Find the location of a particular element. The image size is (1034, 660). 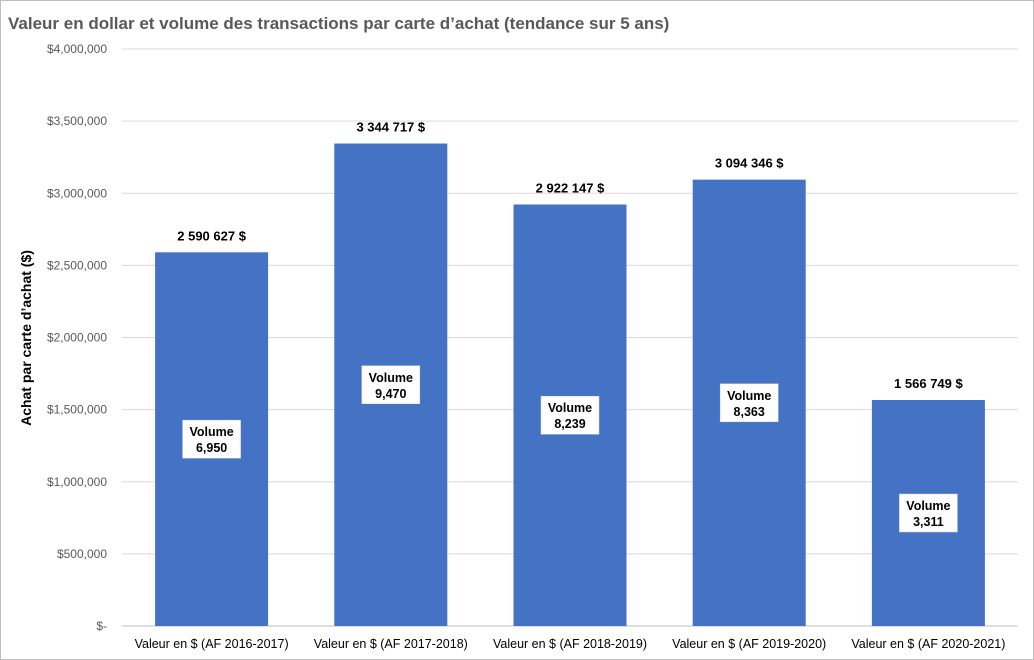

data-label: 2 922 147 $ is located at coordinates (570, 187).